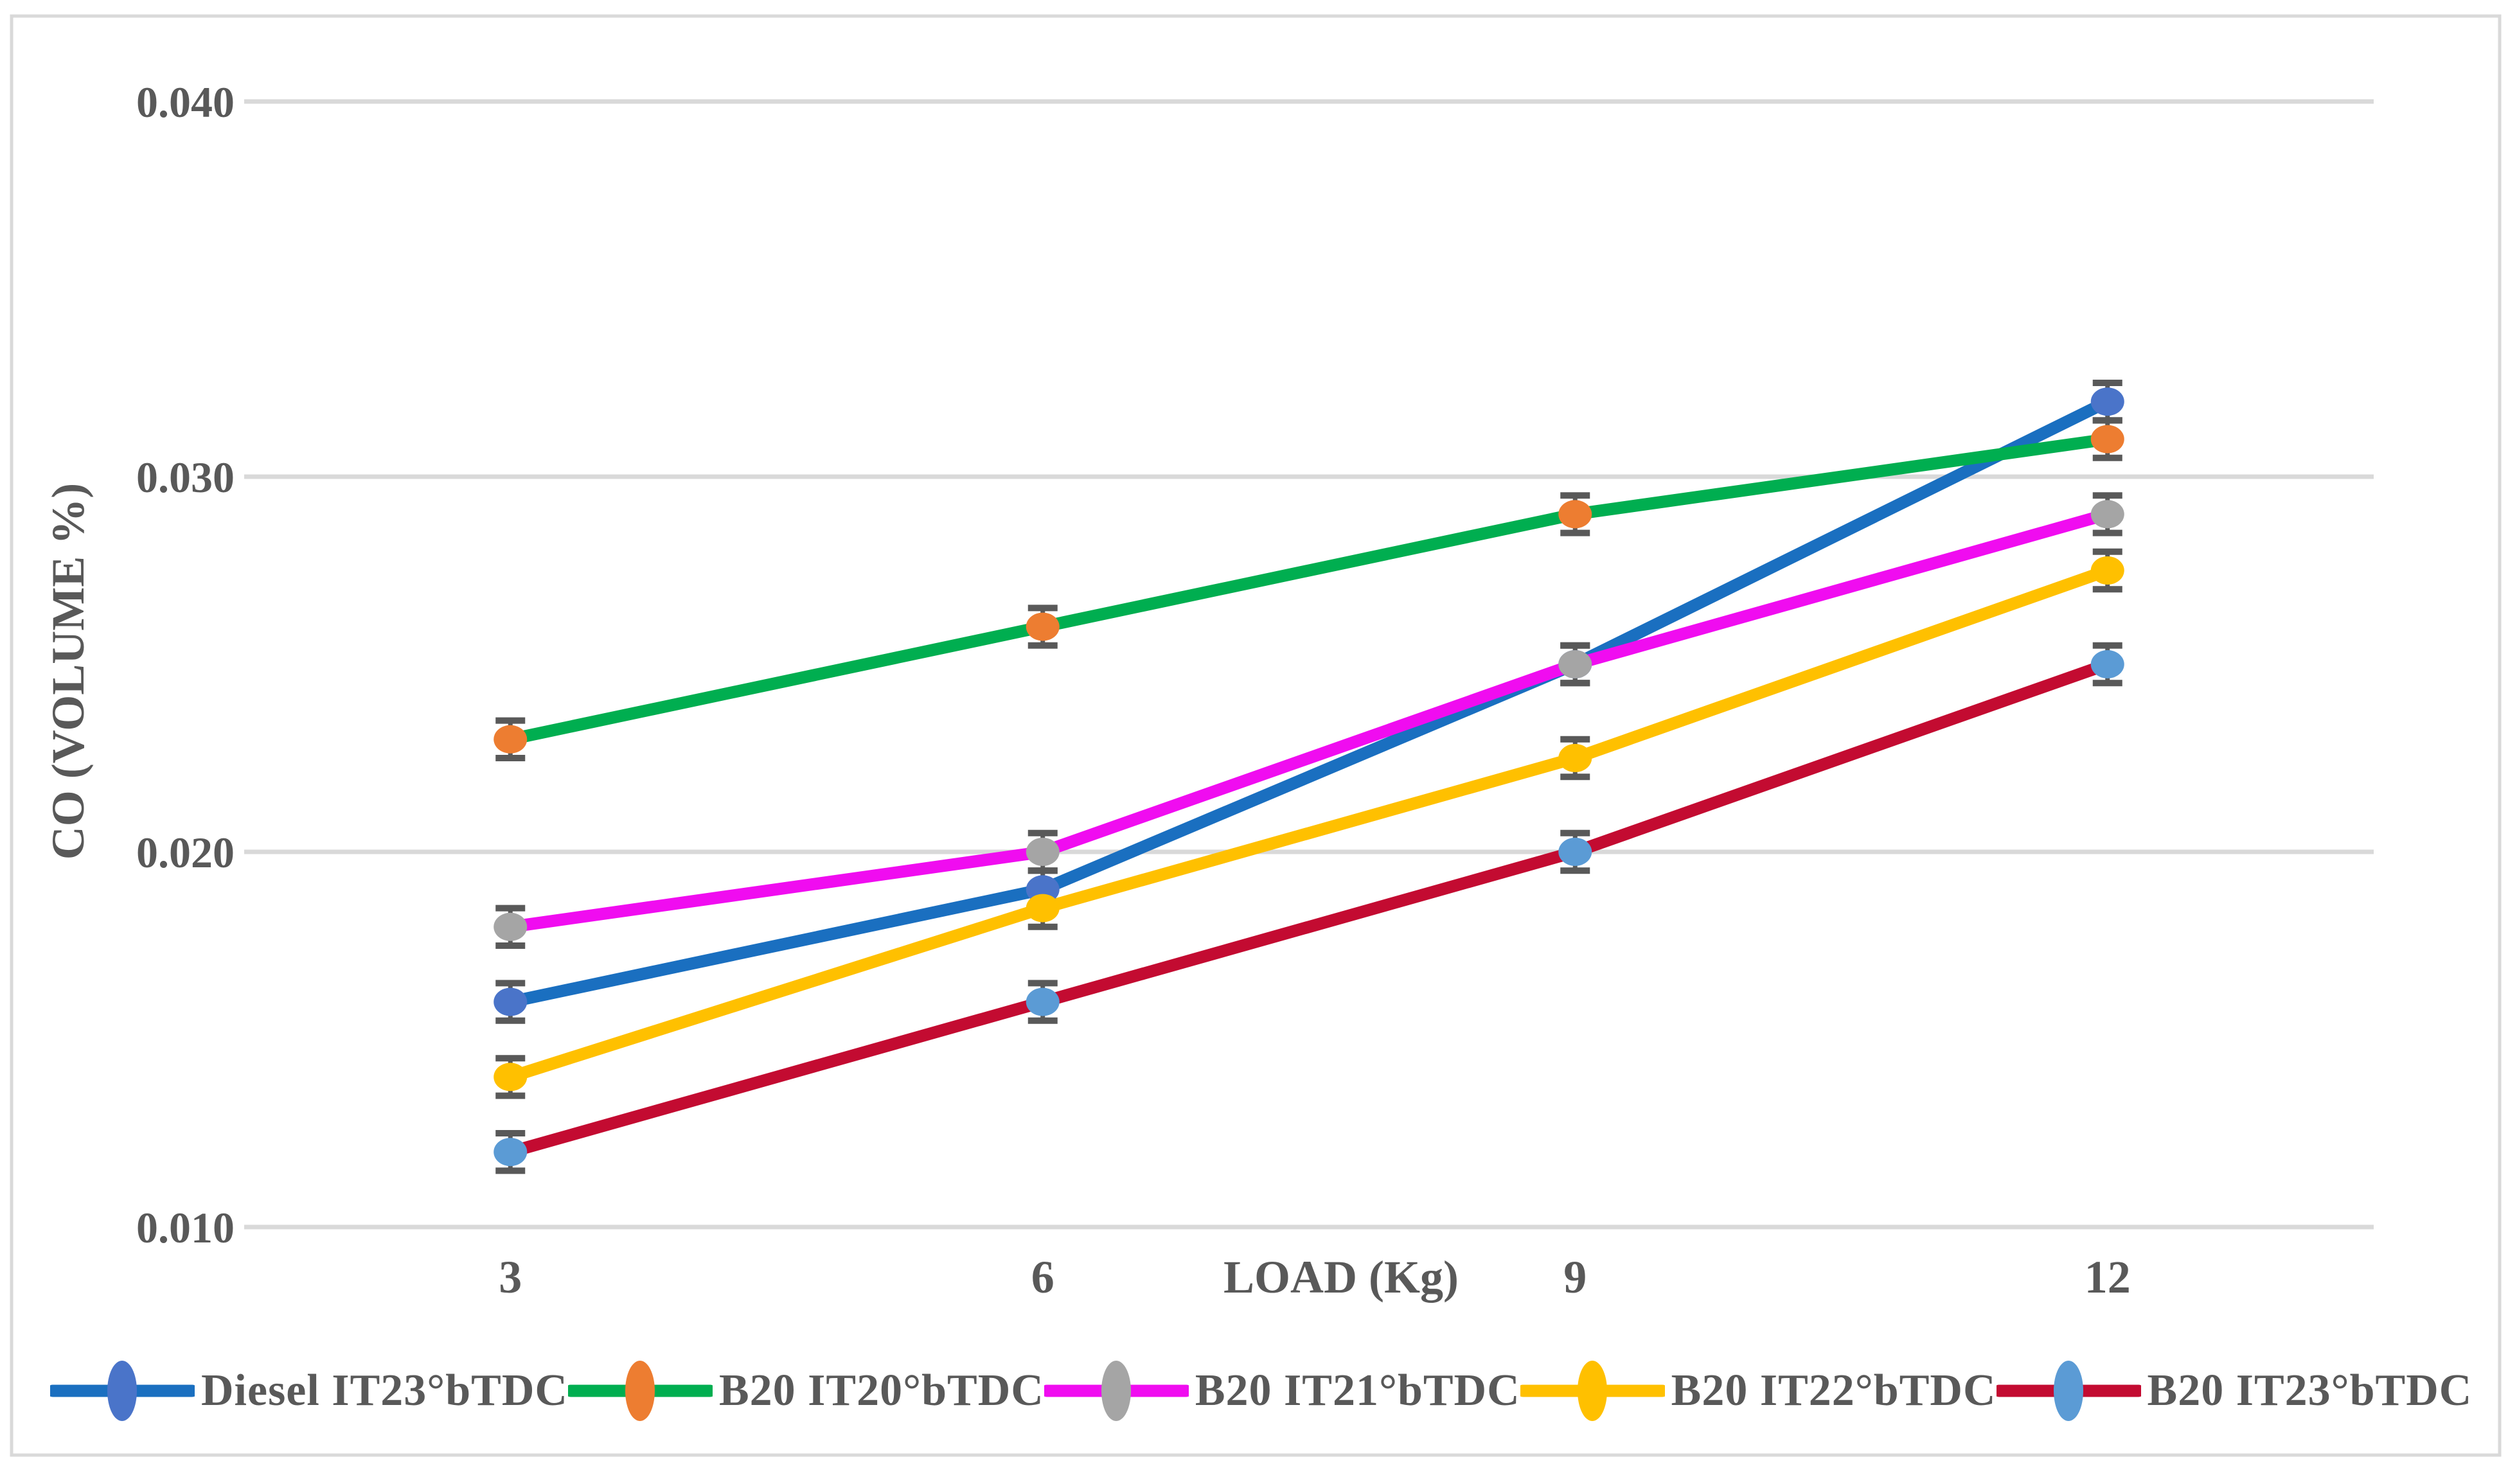  Describe the element at coordinates (1043, 1002) in the screenshot. I see `data-point-B20-IT23°bTDC-load-6` at that location.